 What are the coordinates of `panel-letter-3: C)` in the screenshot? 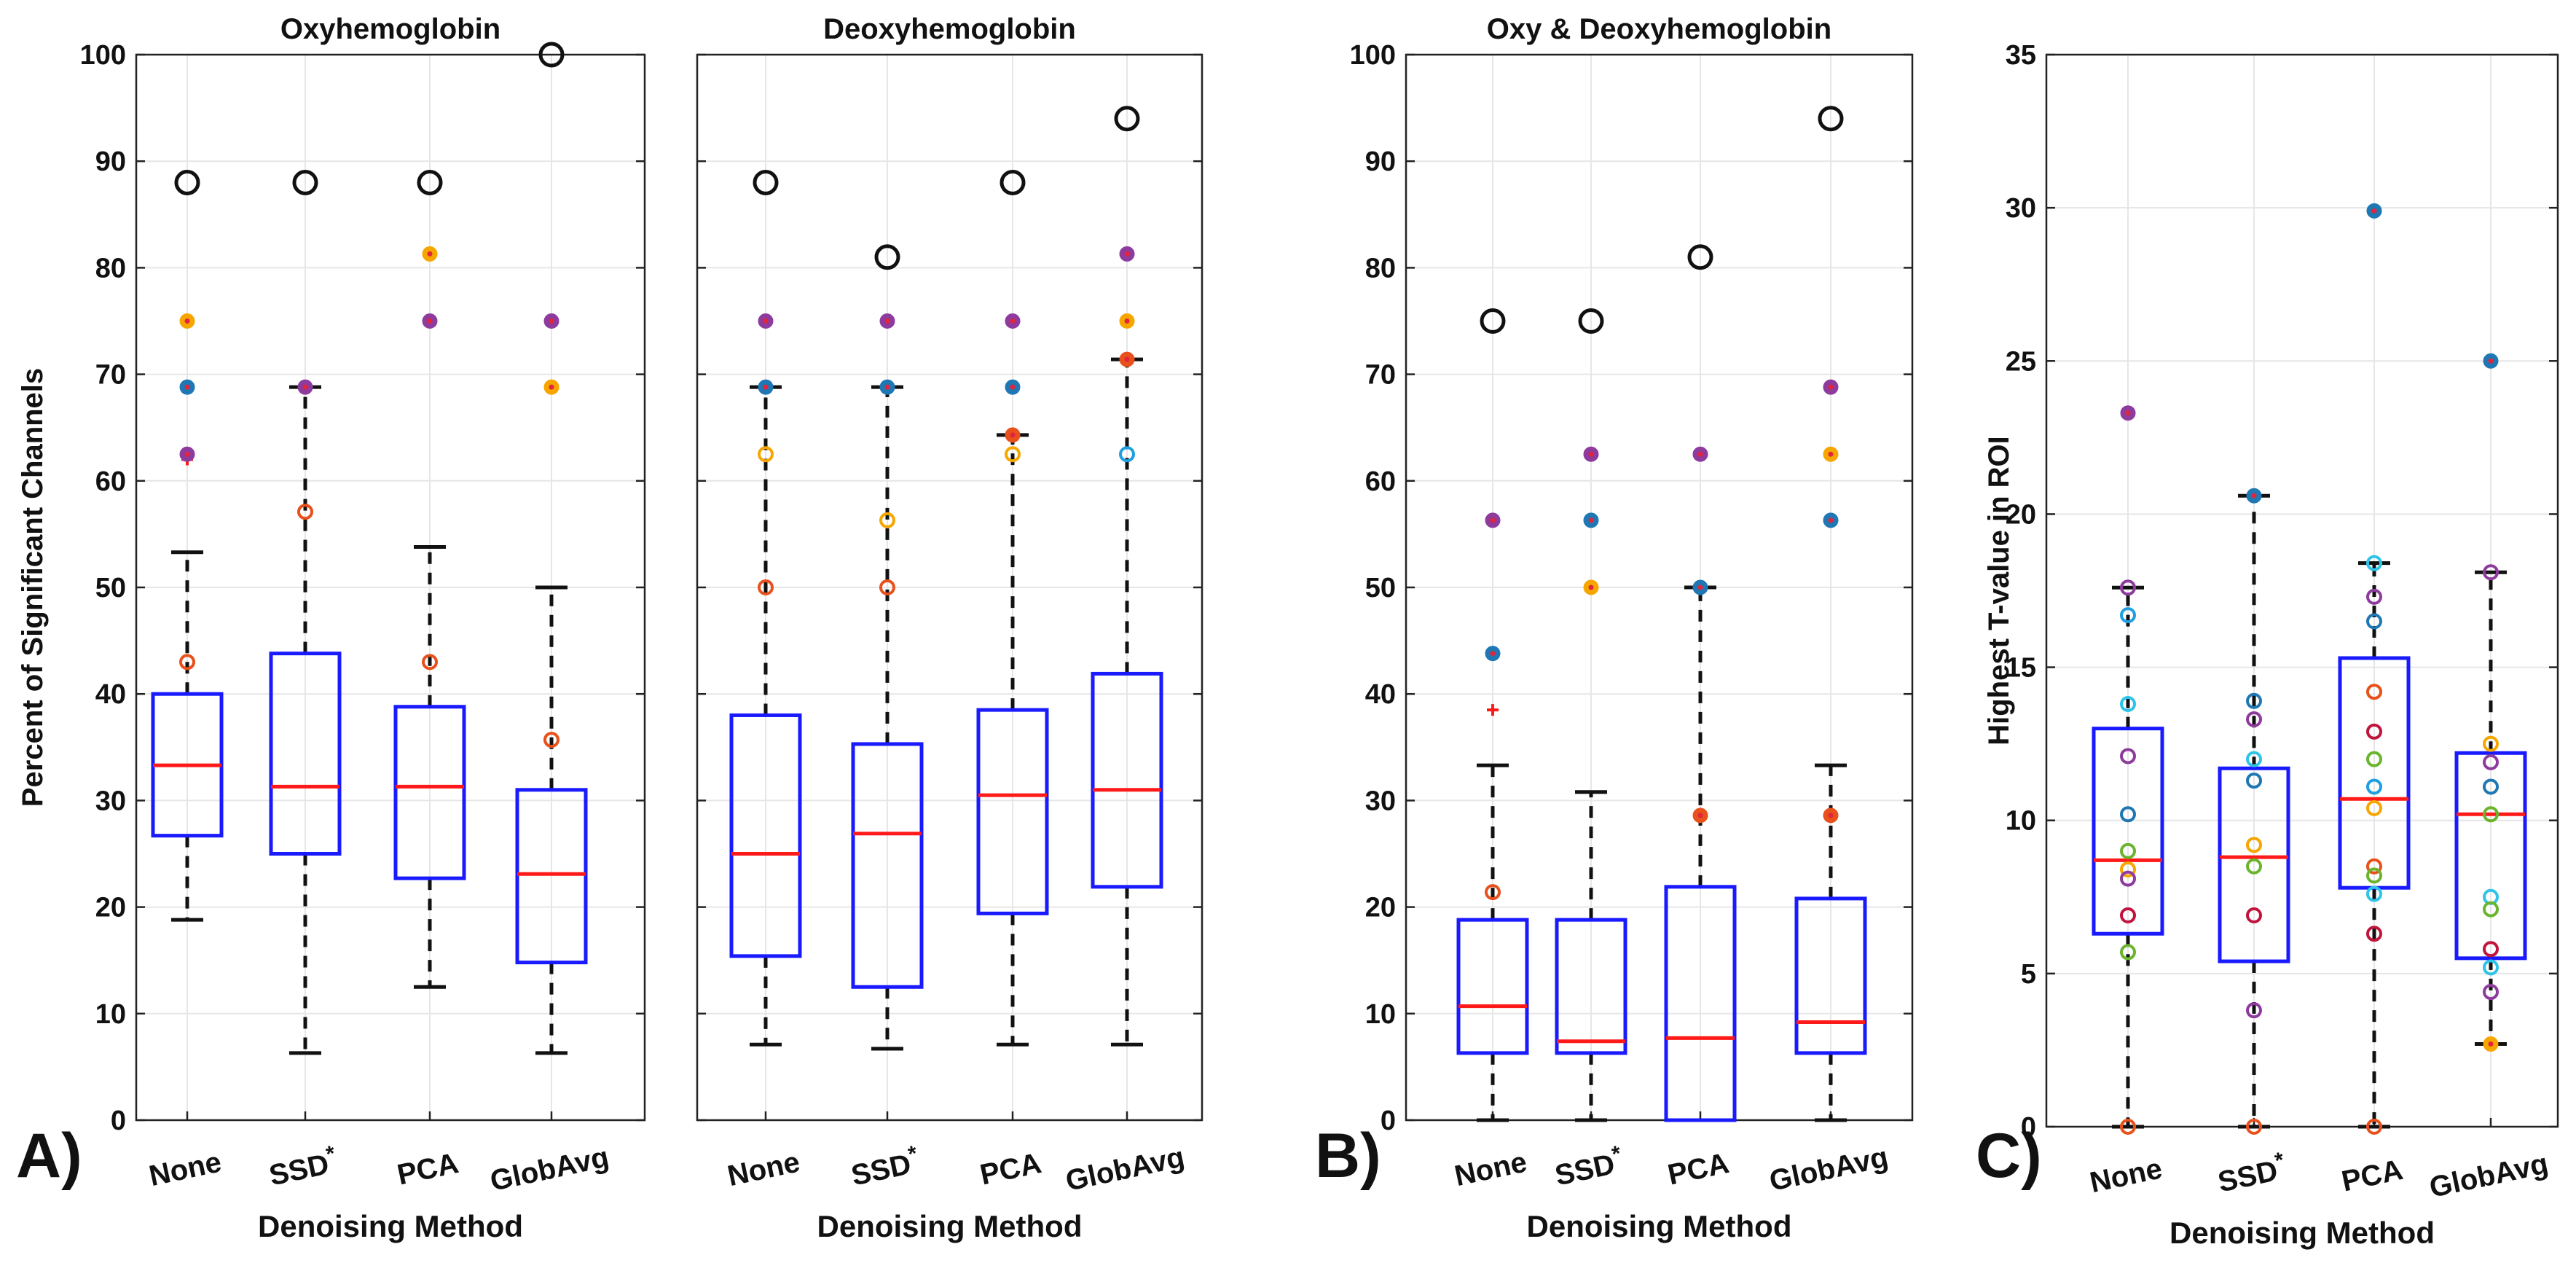 It's located at (2009, 1156).